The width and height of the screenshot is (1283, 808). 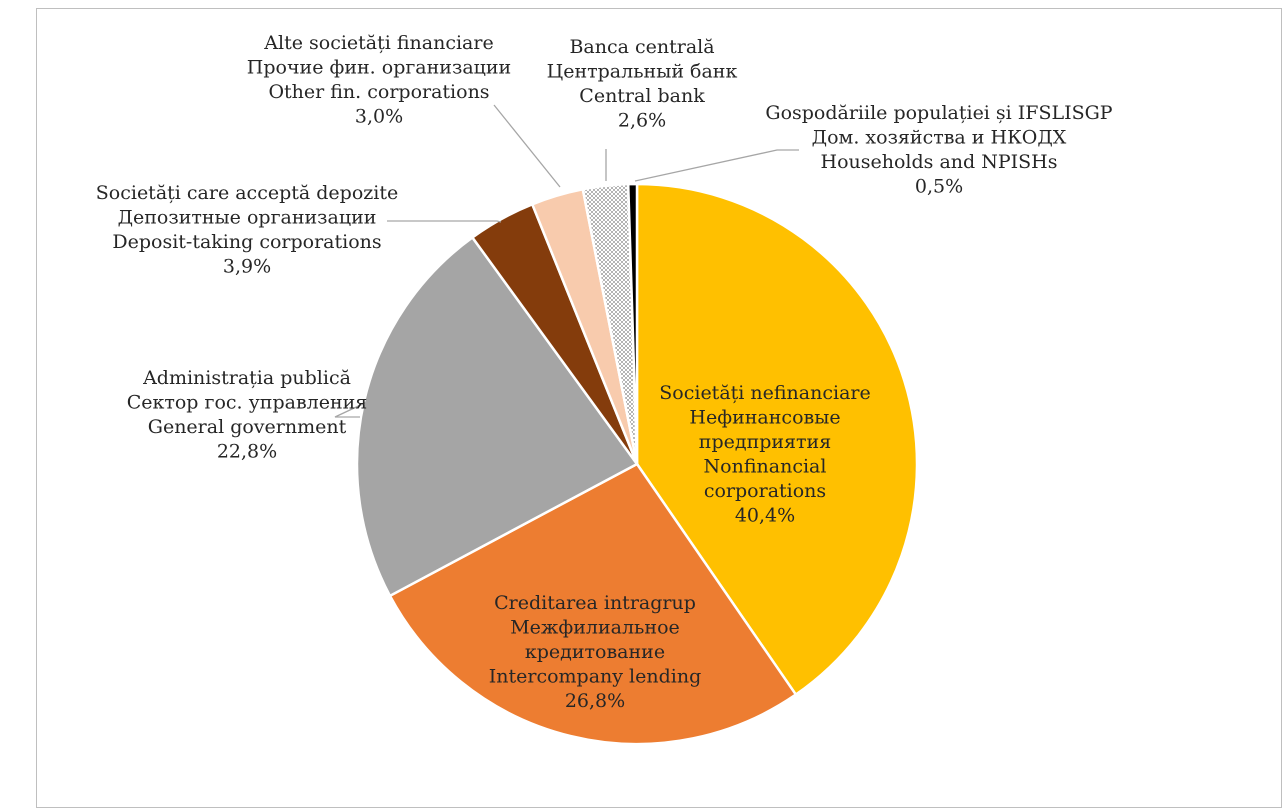 What do you see at coordinates (765, 516) in the screenshot?
I see `slice-value-label: 40,4%` at bounding box center [765, 516].